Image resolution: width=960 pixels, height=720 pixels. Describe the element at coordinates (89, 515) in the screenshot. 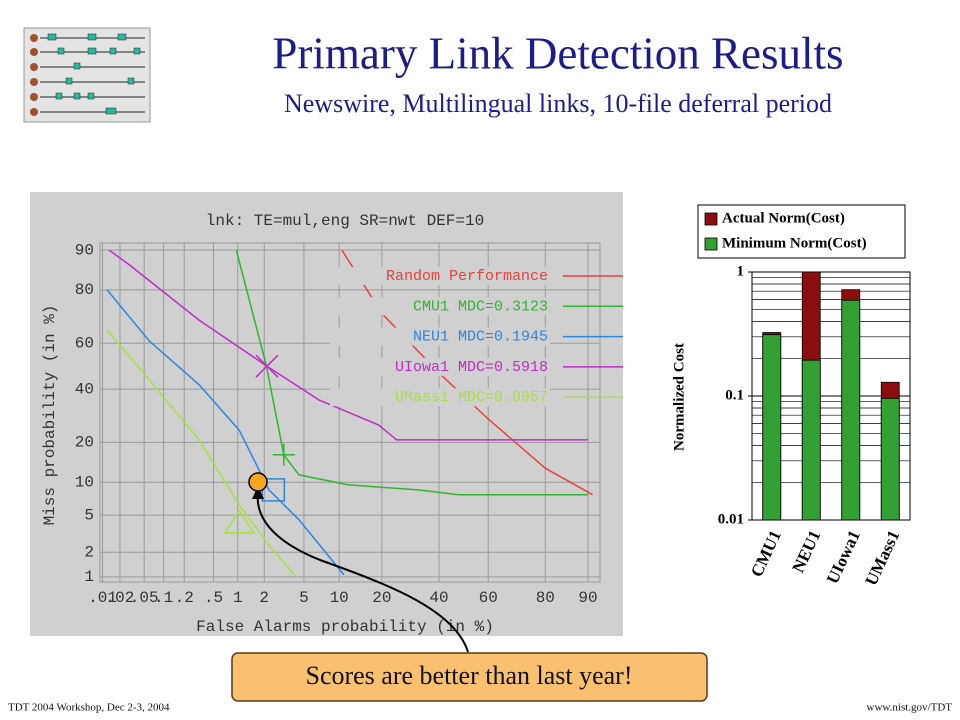

I see `y-tick-label: 5` at that location.